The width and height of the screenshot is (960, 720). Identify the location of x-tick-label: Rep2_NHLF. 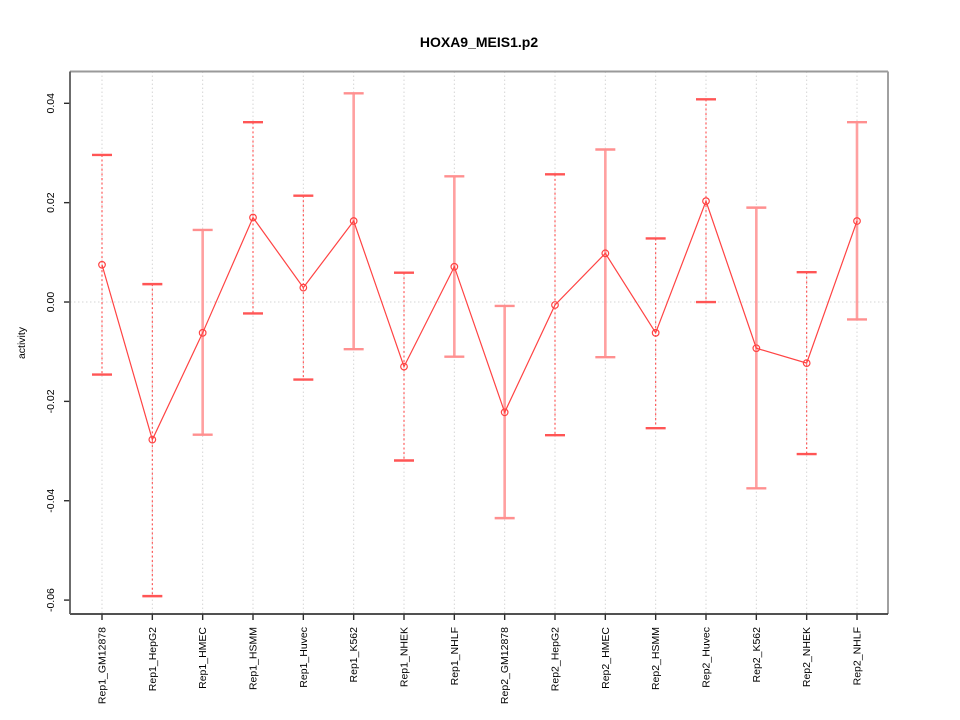
(858, 656).